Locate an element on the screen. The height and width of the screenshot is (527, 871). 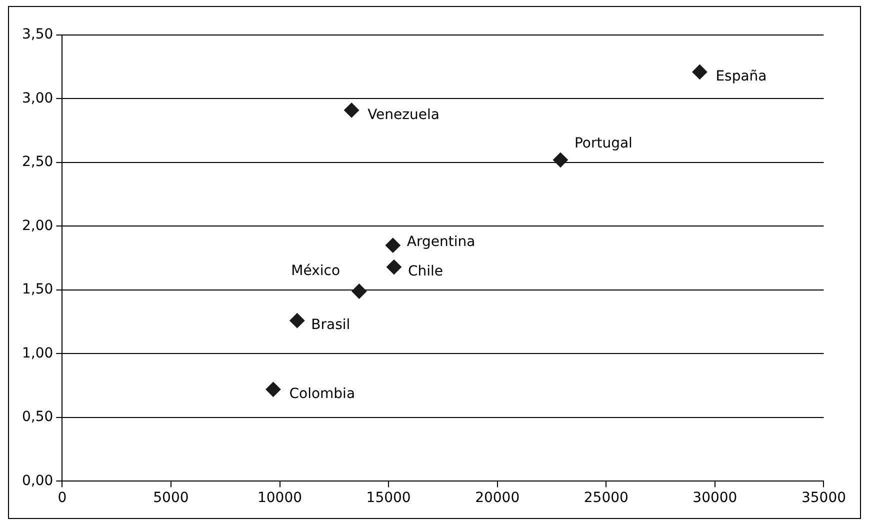
annotation: Portugal is located at coordinates (603, 144).